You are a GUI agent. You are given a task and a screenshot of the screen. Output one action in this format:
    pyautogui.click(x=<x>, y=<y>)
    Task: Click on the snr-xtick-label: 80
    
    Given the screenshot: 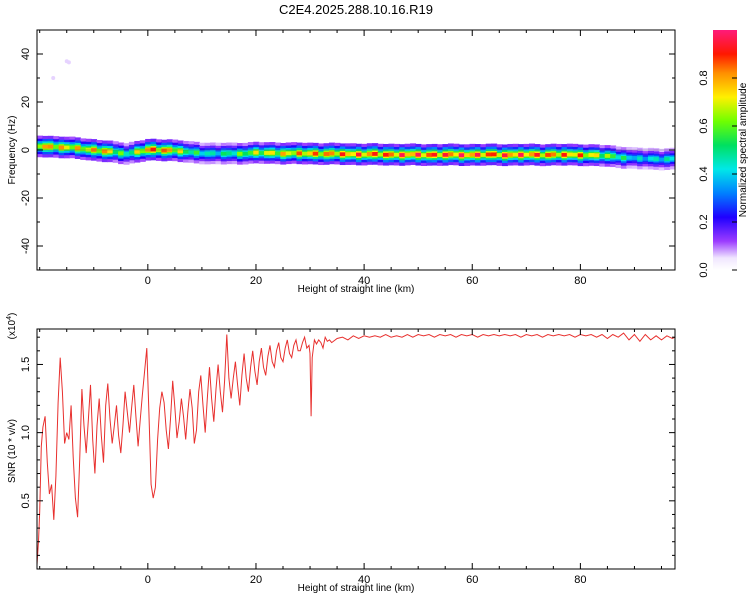 What is the action you would take?
    pyautogui.click(x=580, y=580)
    